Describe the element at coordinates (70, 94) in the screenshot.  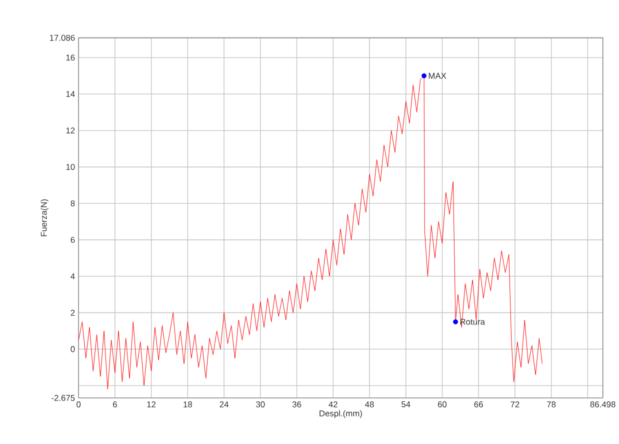
I see `y-tick-label: 14` at that location.